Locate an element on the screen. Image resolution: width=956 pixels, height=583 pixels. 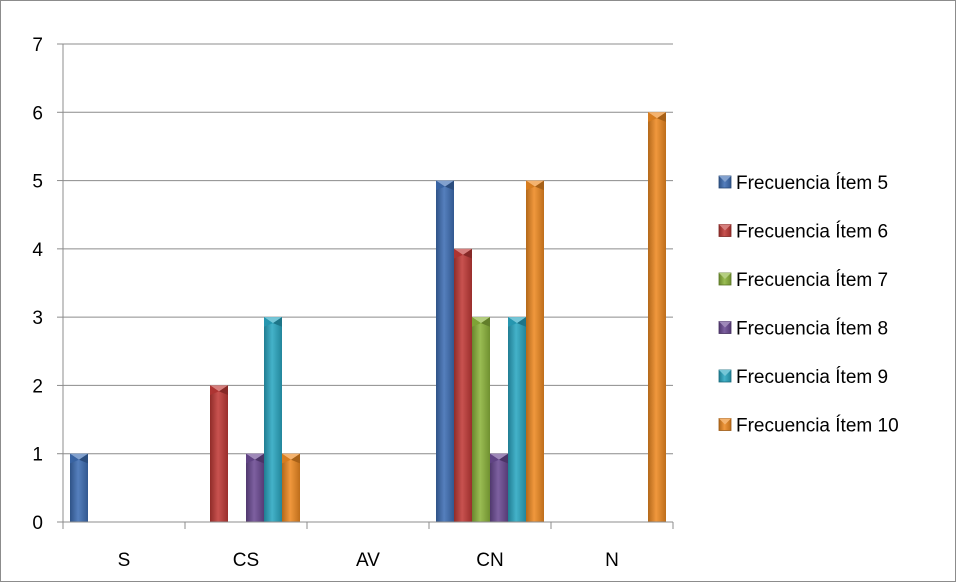
legend-item: Frecuencia Ítem 8 is located at coordinates (803, 329).